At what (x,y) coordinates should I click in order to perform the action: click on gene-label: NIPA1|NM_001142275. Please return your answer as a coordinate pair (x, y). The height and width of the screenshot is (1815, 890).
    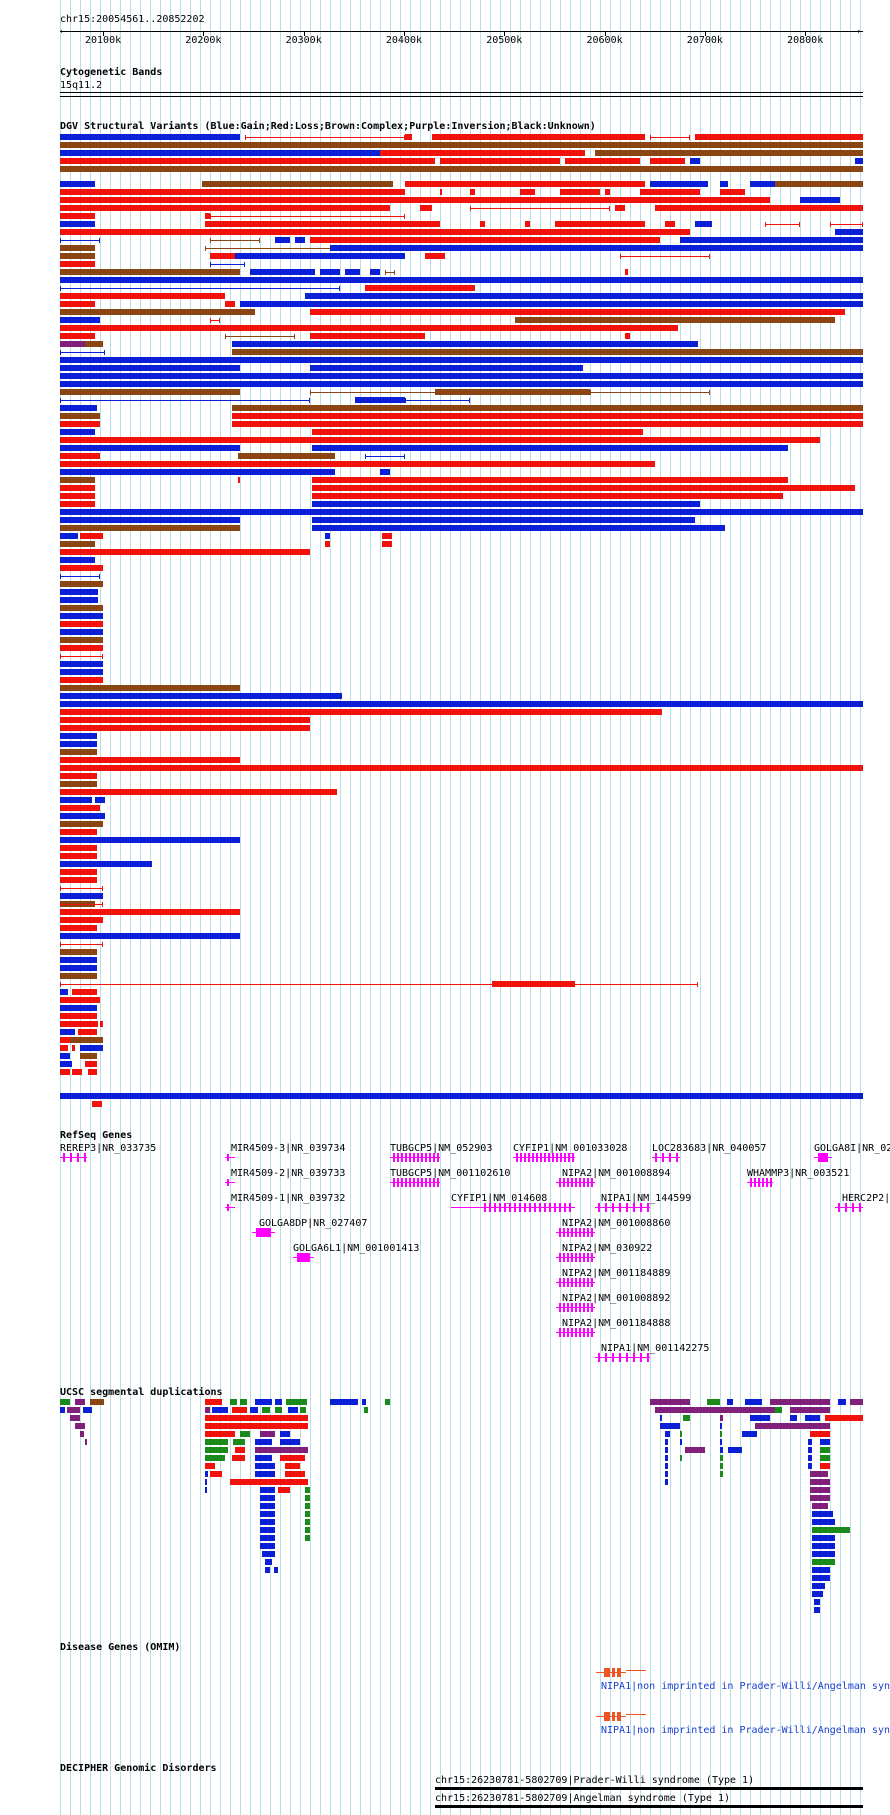
    Looking at the image, I should click on (655, 1348).